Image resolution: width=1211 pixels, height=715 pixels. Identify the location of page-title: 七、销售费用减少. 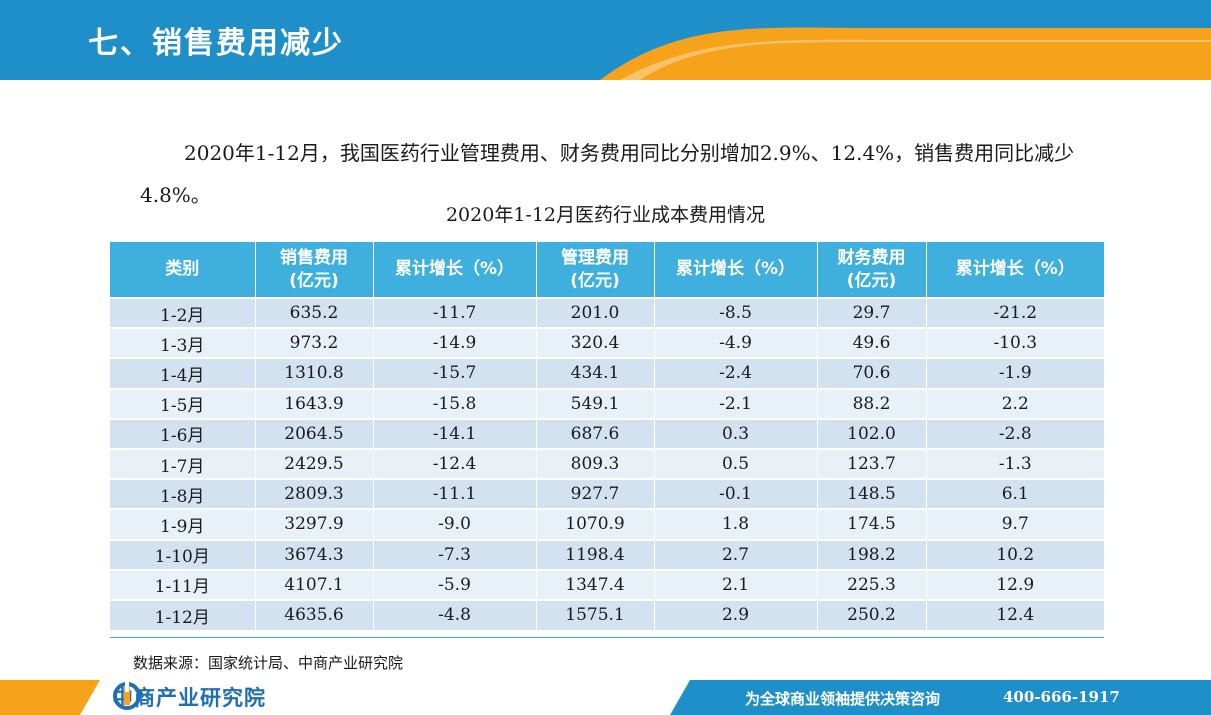
(216, 43).